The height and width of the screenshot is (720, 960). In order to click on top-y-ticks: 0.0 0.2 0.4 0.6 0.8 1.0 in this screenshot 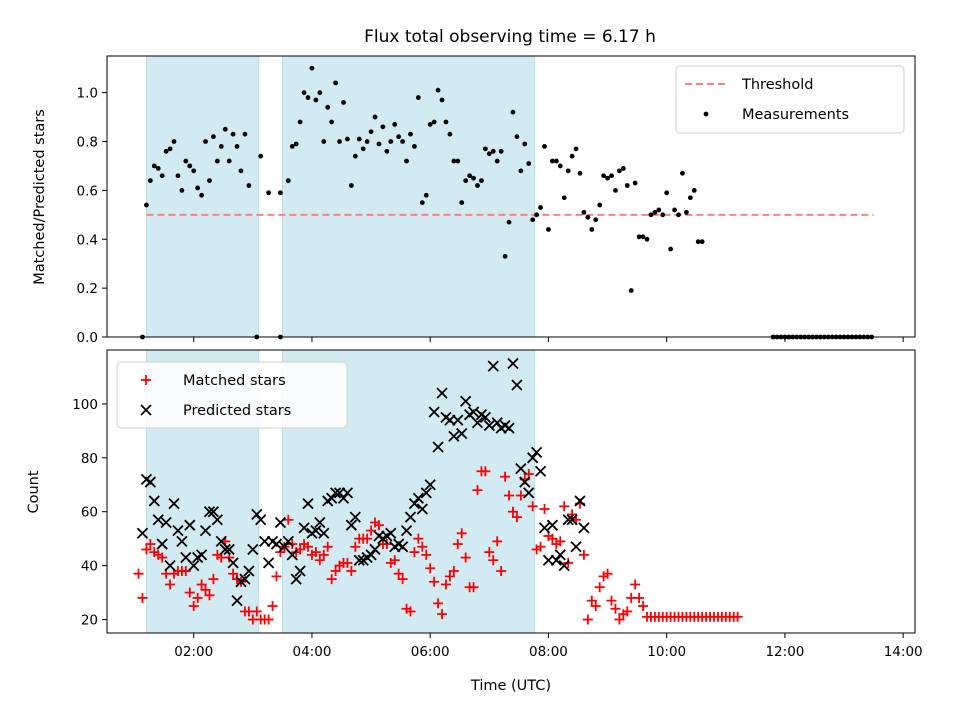, I will do `click(92, 216)`.